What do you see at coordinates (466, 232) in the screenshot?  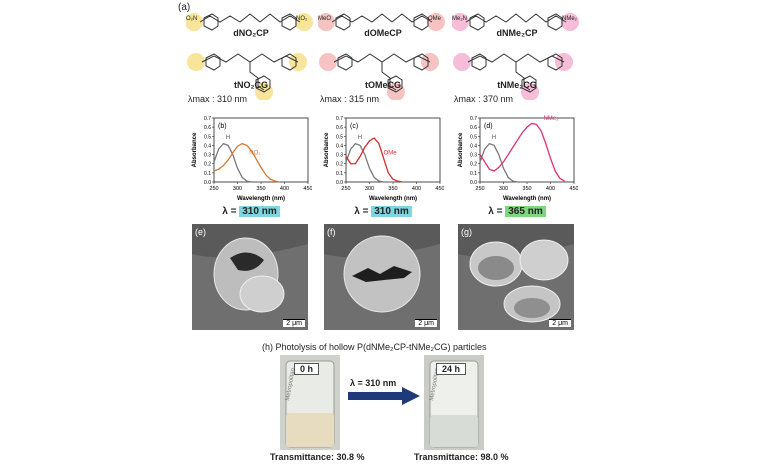 I see `sem-panel-letter: (g)` at bounding box center [466, 232].